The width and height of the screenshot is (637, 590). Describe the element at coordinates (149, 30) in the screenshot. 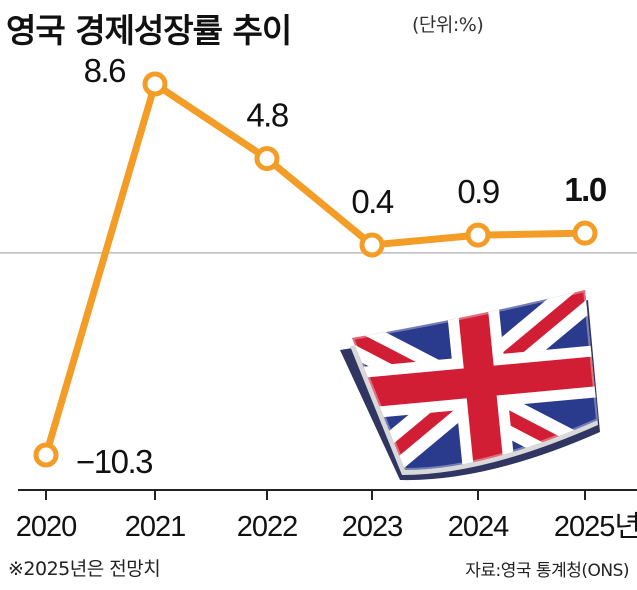

I see `chart-title: 영국 경제성장률 추이` at that location.